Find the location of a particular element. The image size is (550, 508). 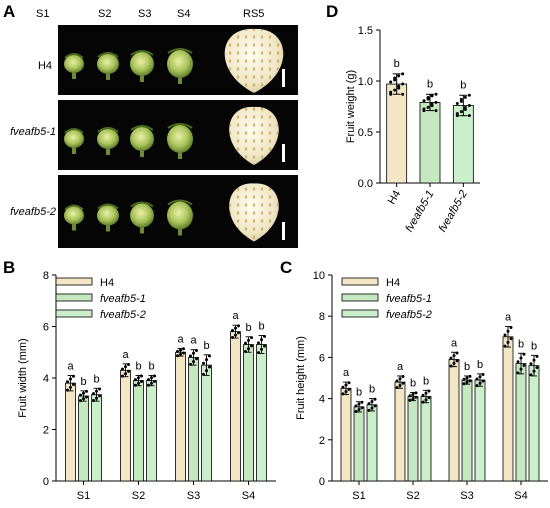

y-tick-label: 1.5 is located at coordinates (365, 31).